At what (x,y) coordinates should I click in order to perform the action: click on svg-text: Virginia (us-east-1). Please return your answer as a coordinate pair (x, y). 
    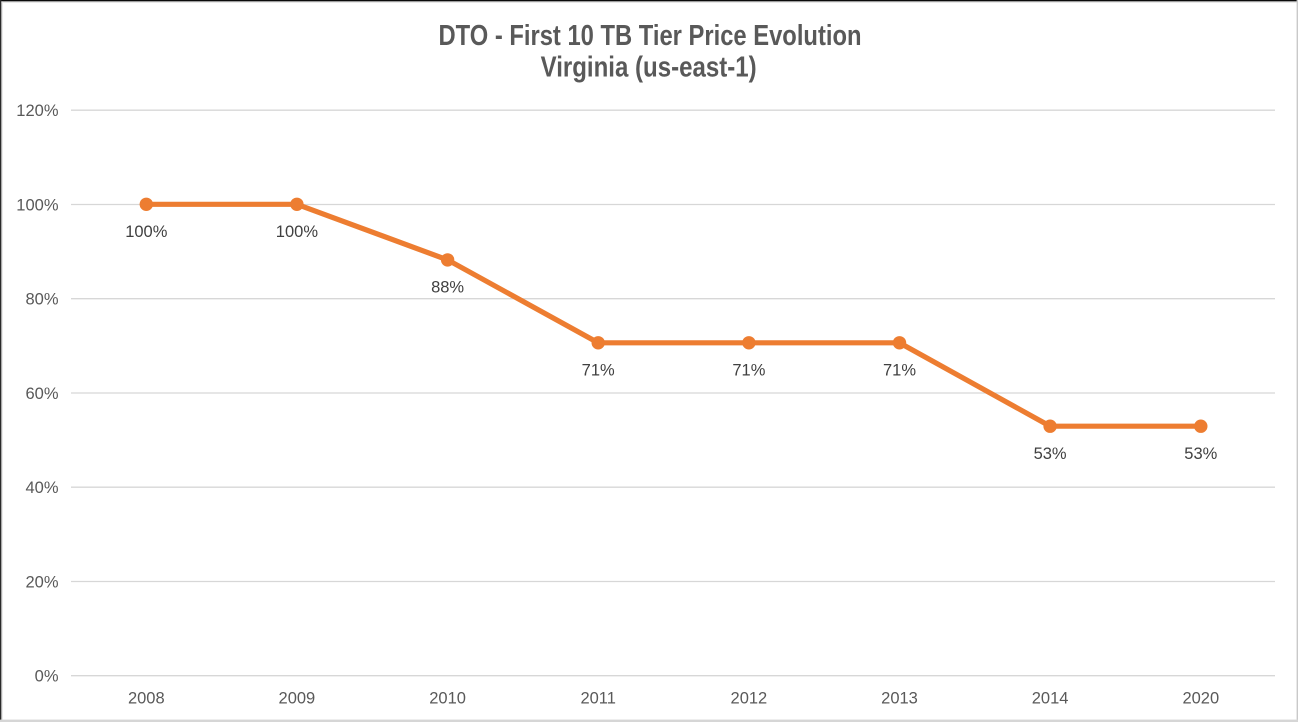
    Looking at the image, I should click on (649, 68).